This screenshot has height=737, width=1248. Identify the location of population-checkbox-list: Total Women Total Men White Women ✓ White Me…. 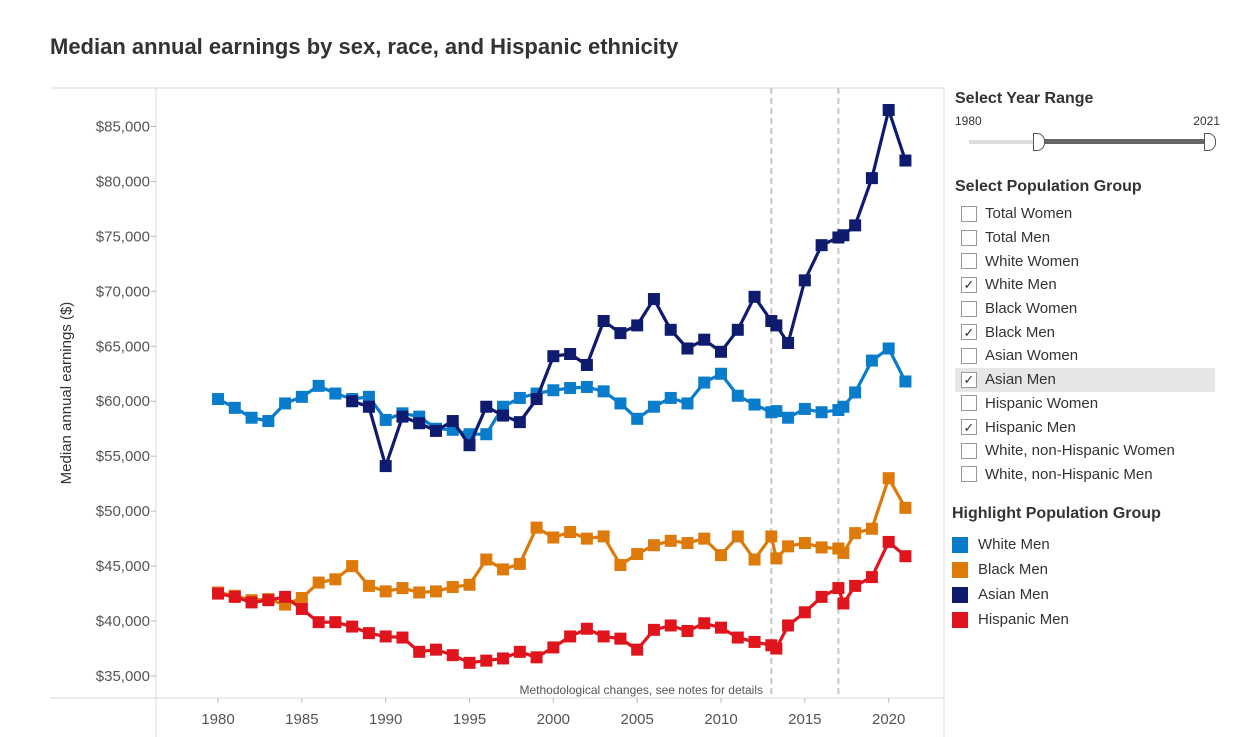
(1085, 344).